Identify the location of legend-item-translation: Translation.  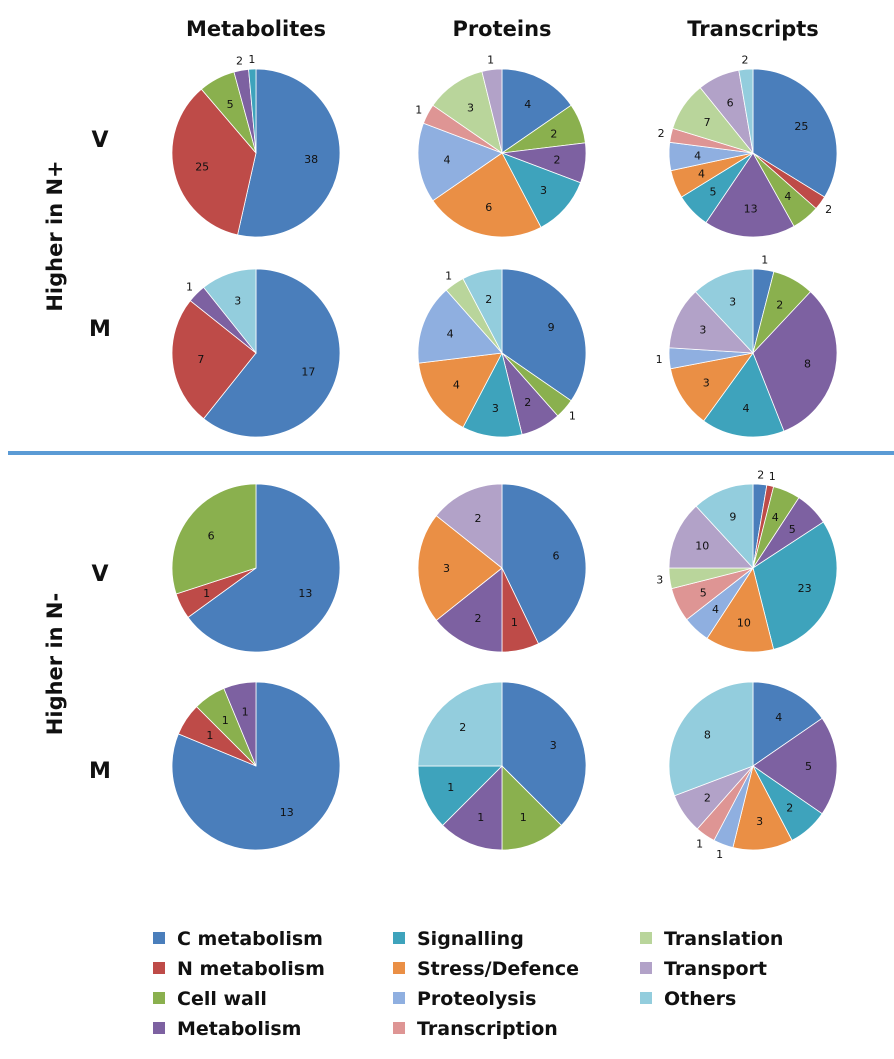
(711, 939).